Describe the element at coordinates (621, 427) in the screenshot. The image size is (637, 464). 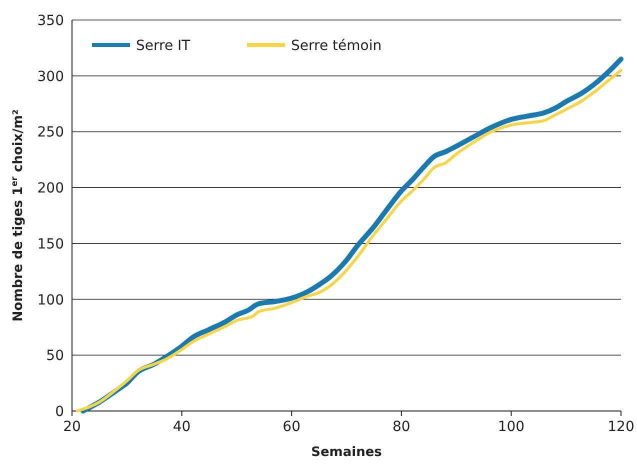
I see `x-tick-label: 120` at that location.